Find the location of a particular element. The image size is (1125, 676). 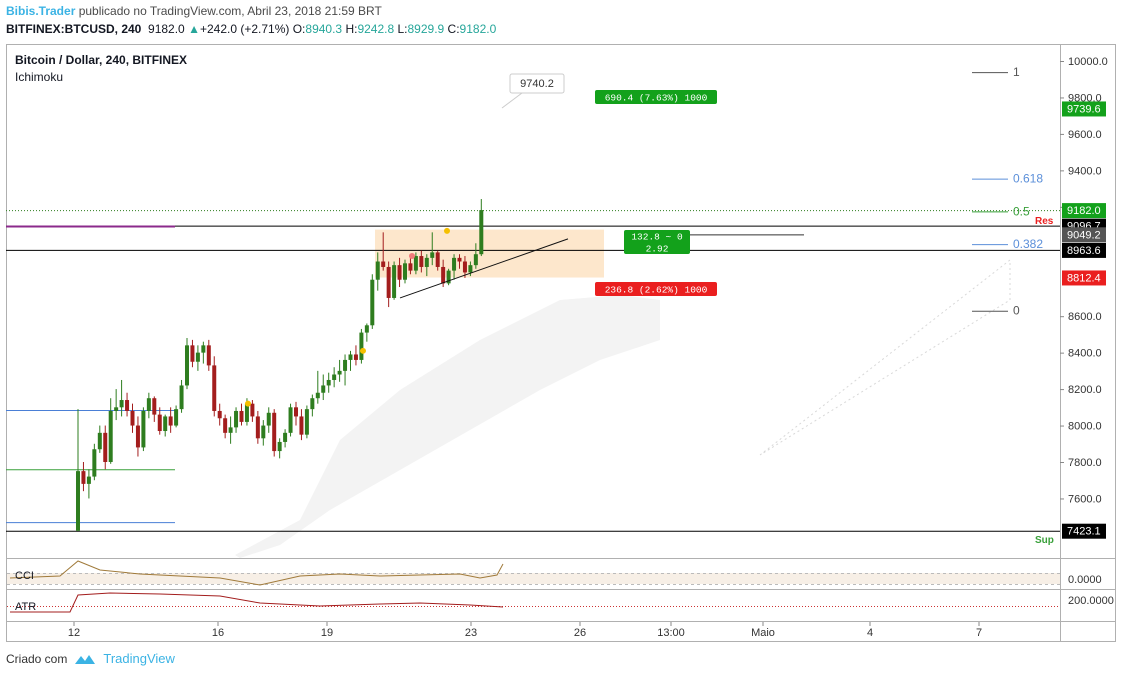

fib-level-label: 0.382 is located at coordinates (1028, 244).